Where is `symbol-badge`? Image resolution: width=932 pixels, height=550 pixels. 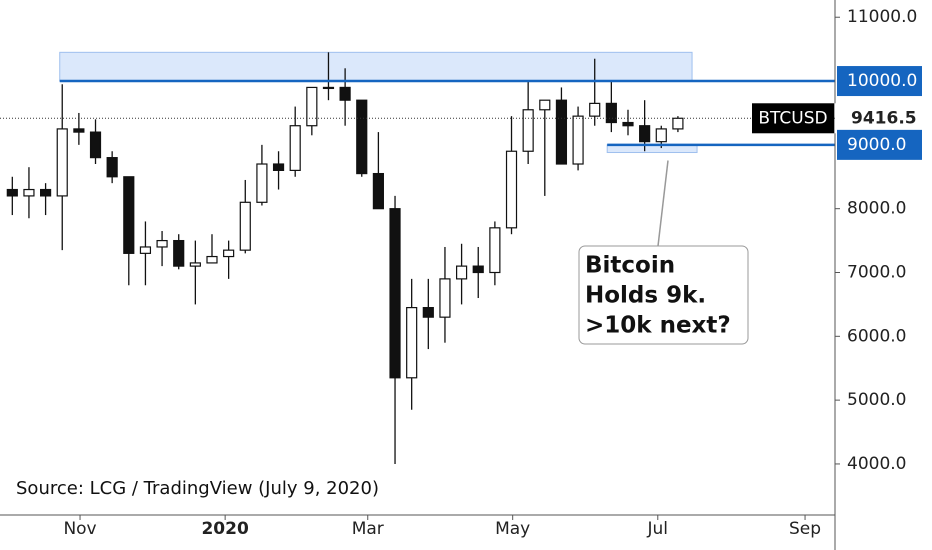
symbol-badge is located at coordinates (793, 118).